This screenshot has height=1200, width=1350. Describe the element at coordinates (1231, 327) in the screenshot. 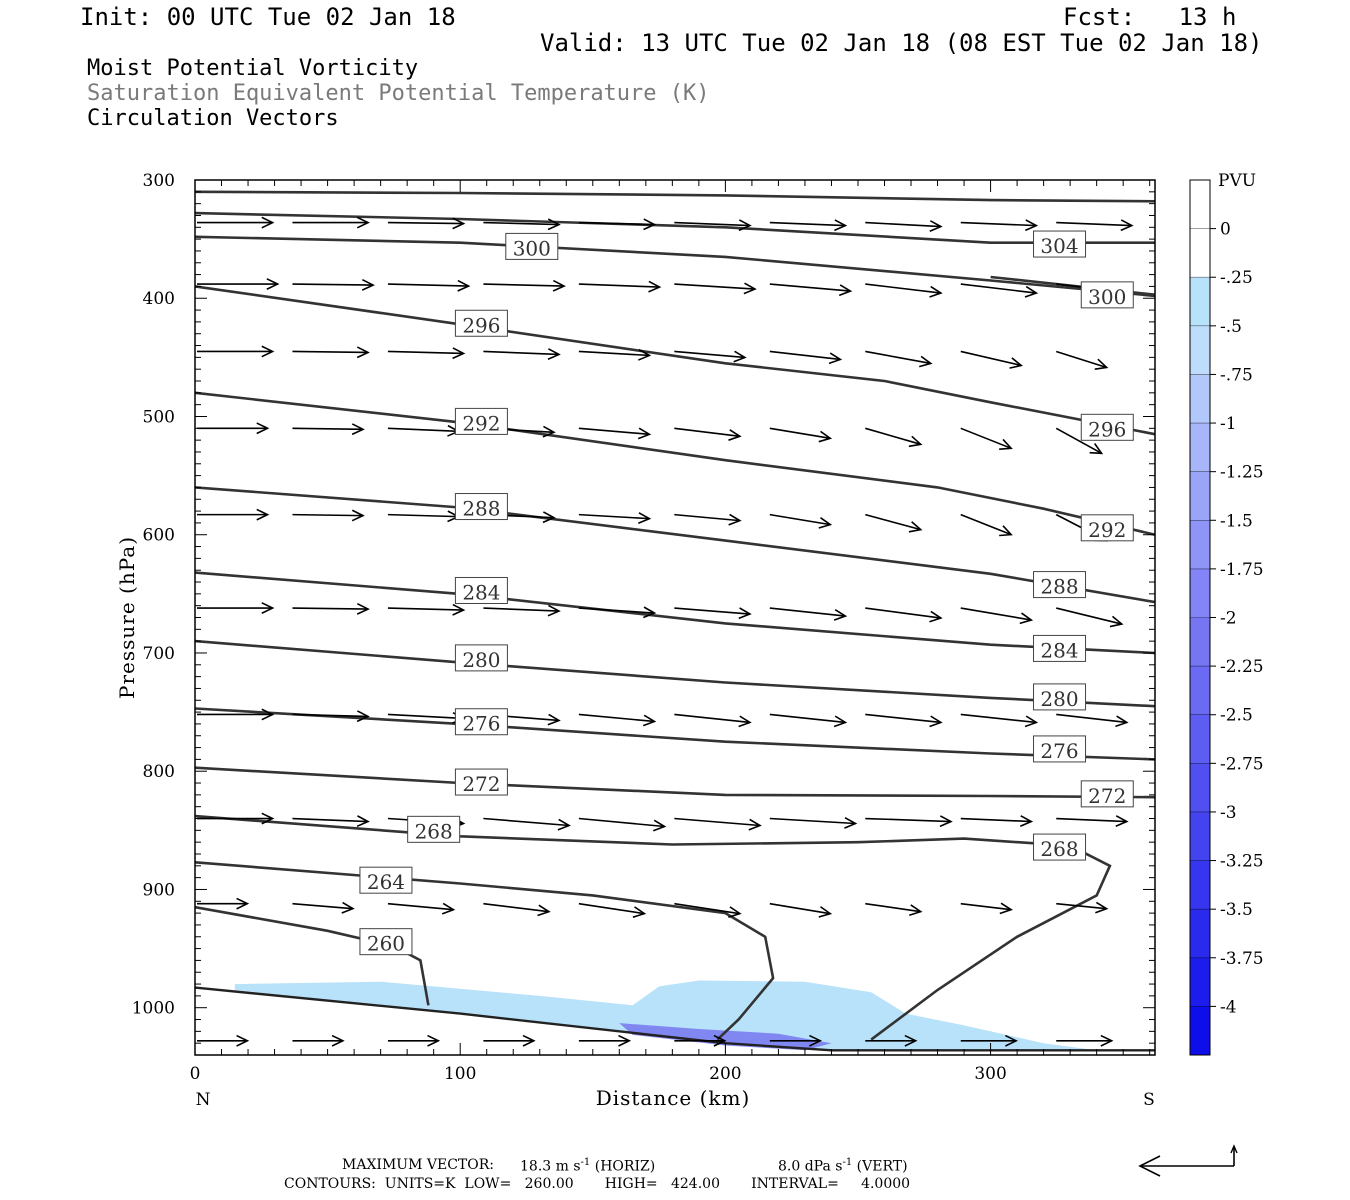

I see `colorbar-label: -.5` at that location.